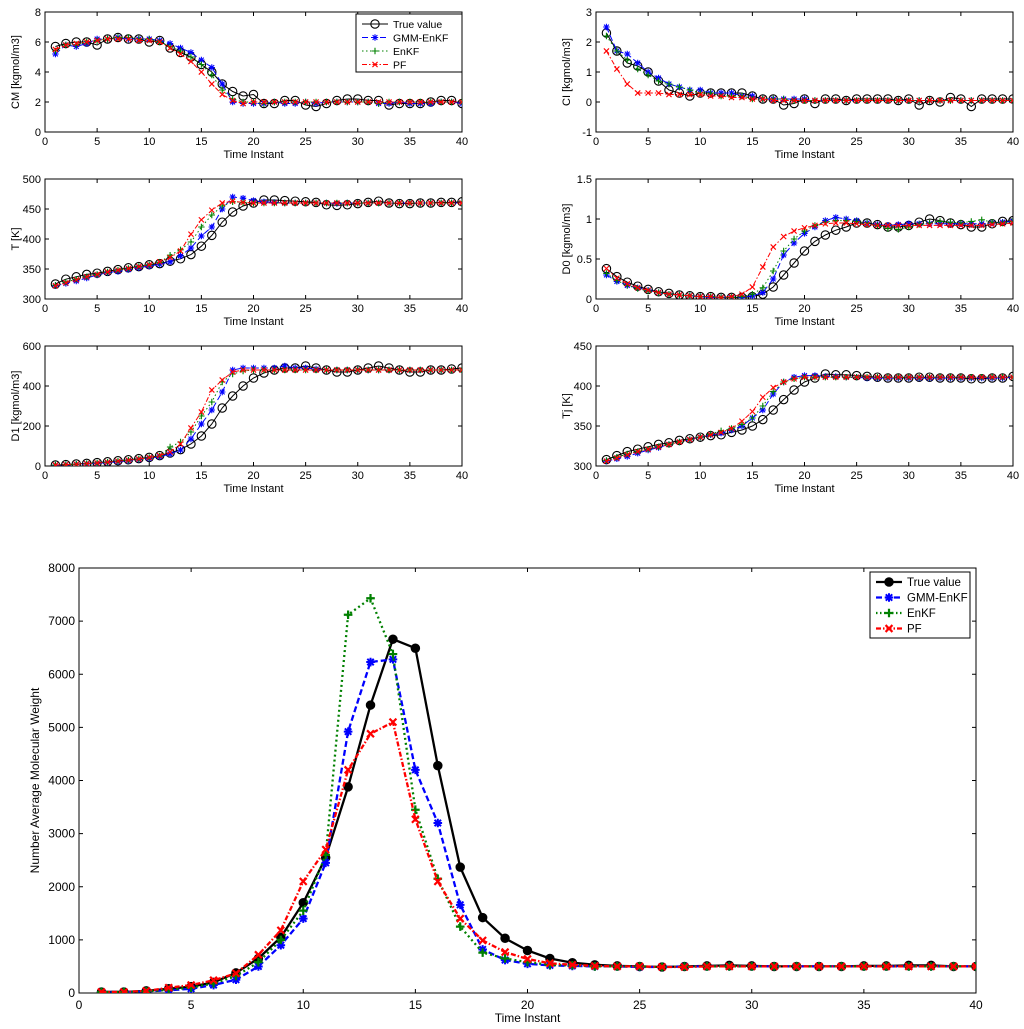 Image resolution: width=1024 pixels, height=1029 pixels. Describe the element at coordinates (38, 73) in the screenshot. I see `y-tick-label: 4` at that location.